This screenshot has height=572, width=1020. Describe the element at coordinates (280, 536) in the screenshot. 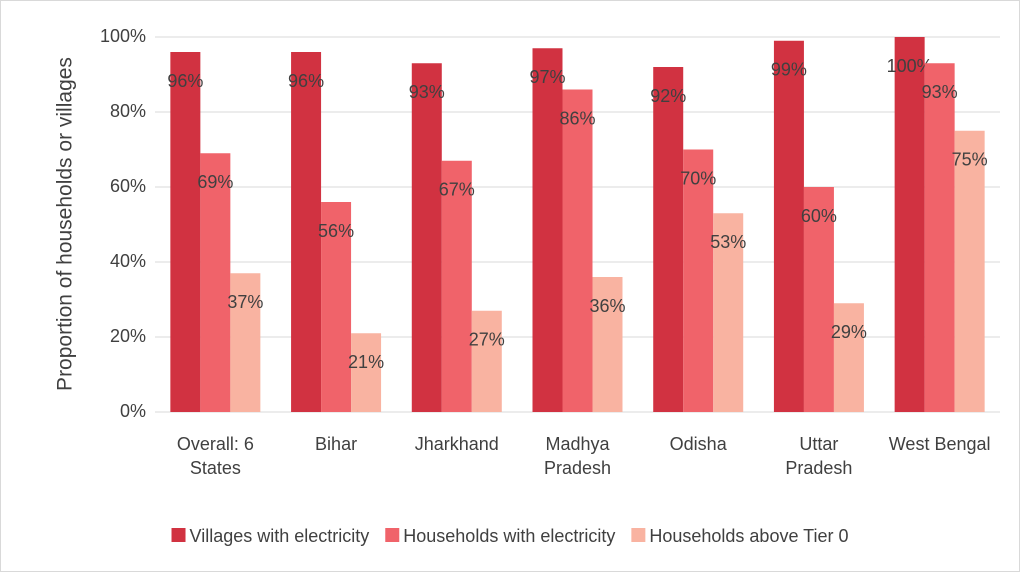

I see `legend-label: Villages with electricity` at that location.